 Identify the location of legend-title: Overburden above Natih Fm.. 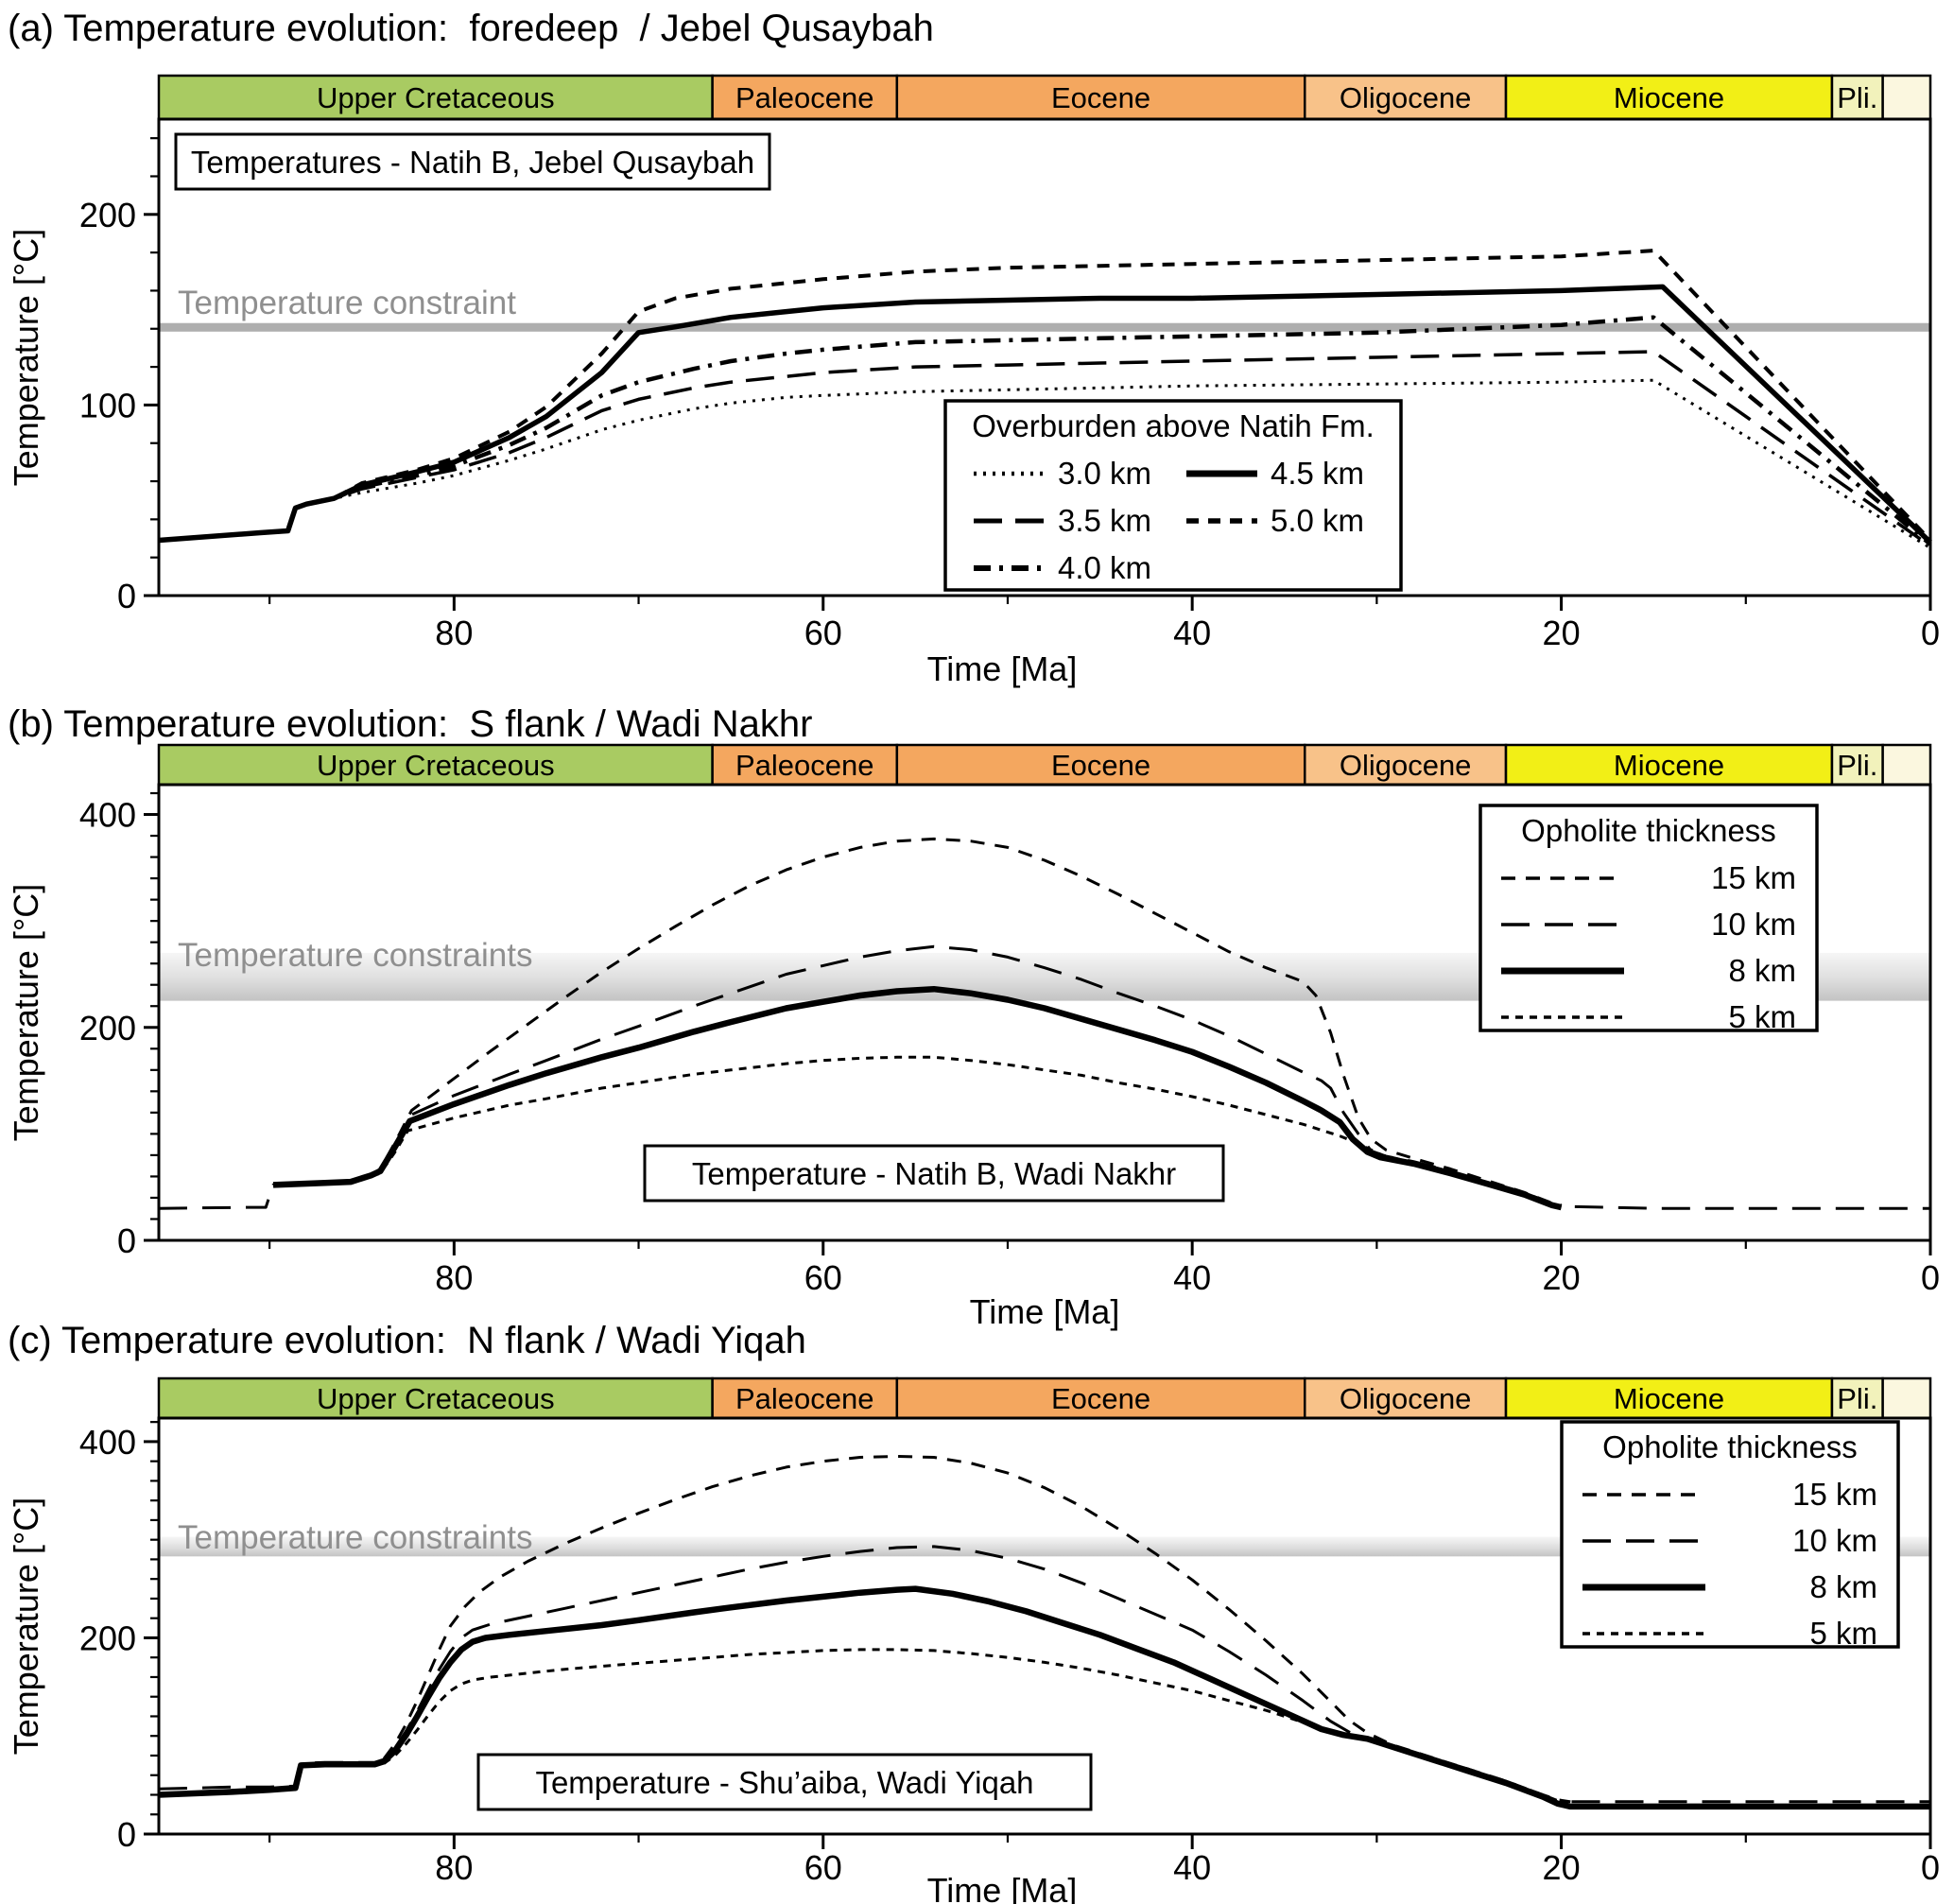
(1173, 426).